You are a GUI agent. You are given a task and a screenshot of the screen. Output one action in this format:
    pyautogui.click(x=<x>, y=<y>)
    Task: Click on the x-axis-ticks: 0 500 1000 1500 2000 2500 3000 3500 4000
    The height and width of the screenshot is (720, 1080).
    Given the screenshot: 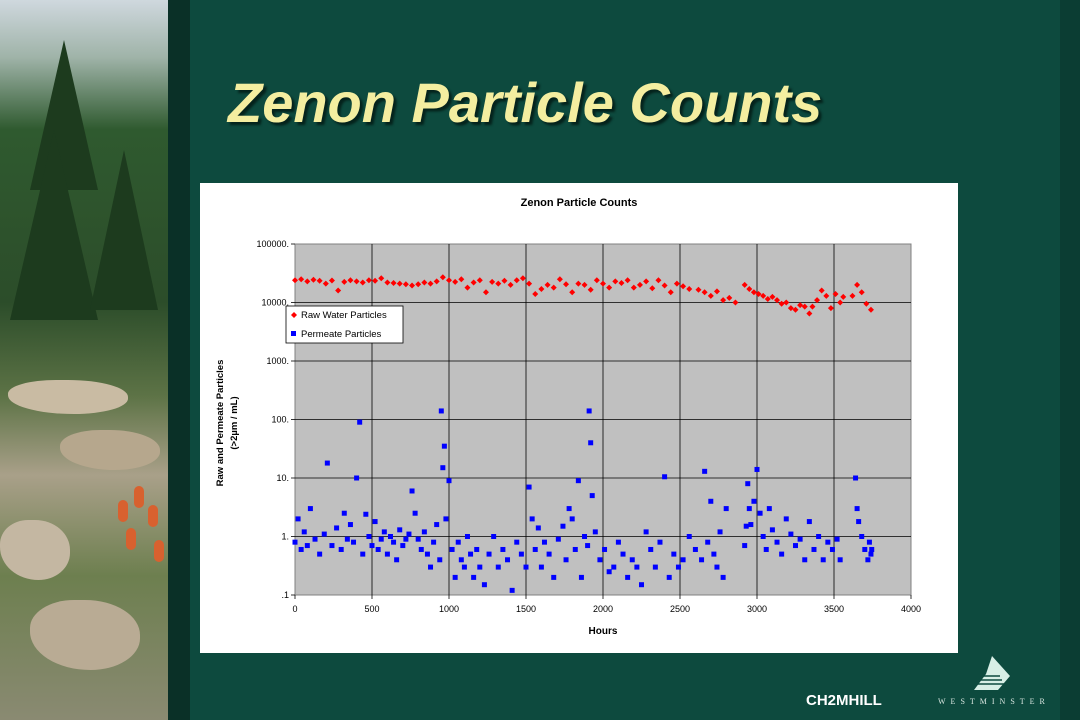 What is the action you would take?
    pyautogui.click(x=606, y=604)
    